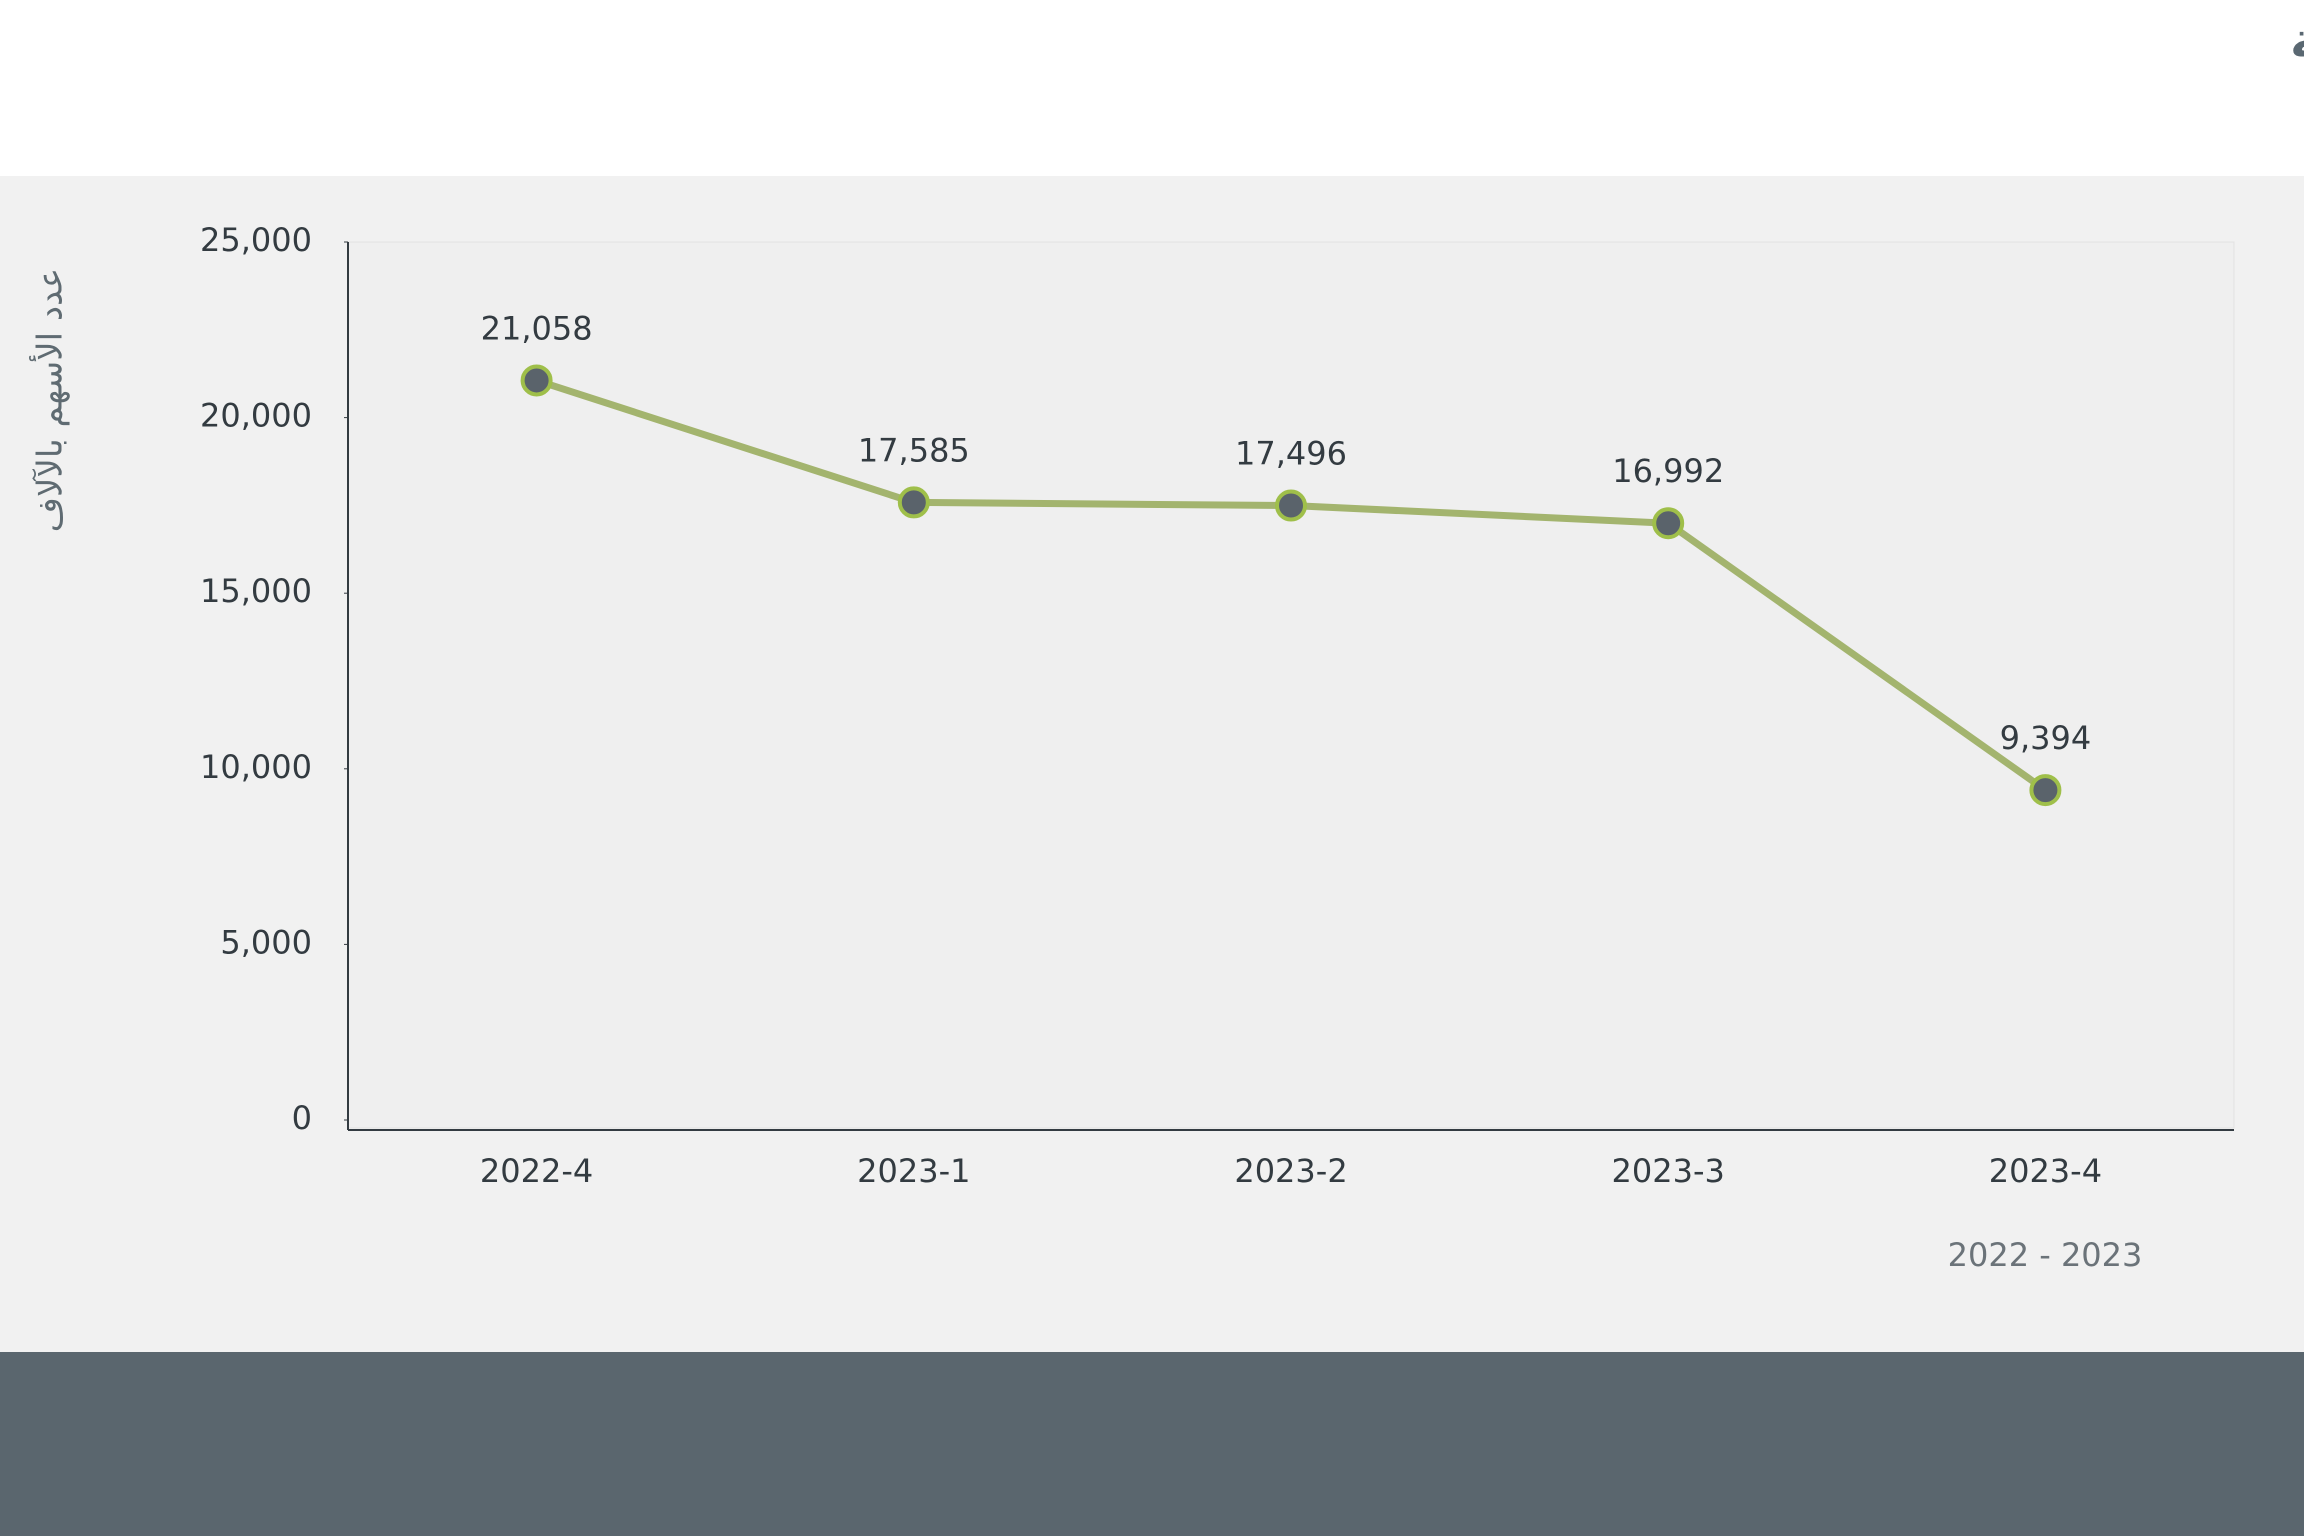  What do you see at coordinates (536, 1171) in the screenshot?
I see `x-tick-label: 2022-4` at bounding box center [536, 1171].